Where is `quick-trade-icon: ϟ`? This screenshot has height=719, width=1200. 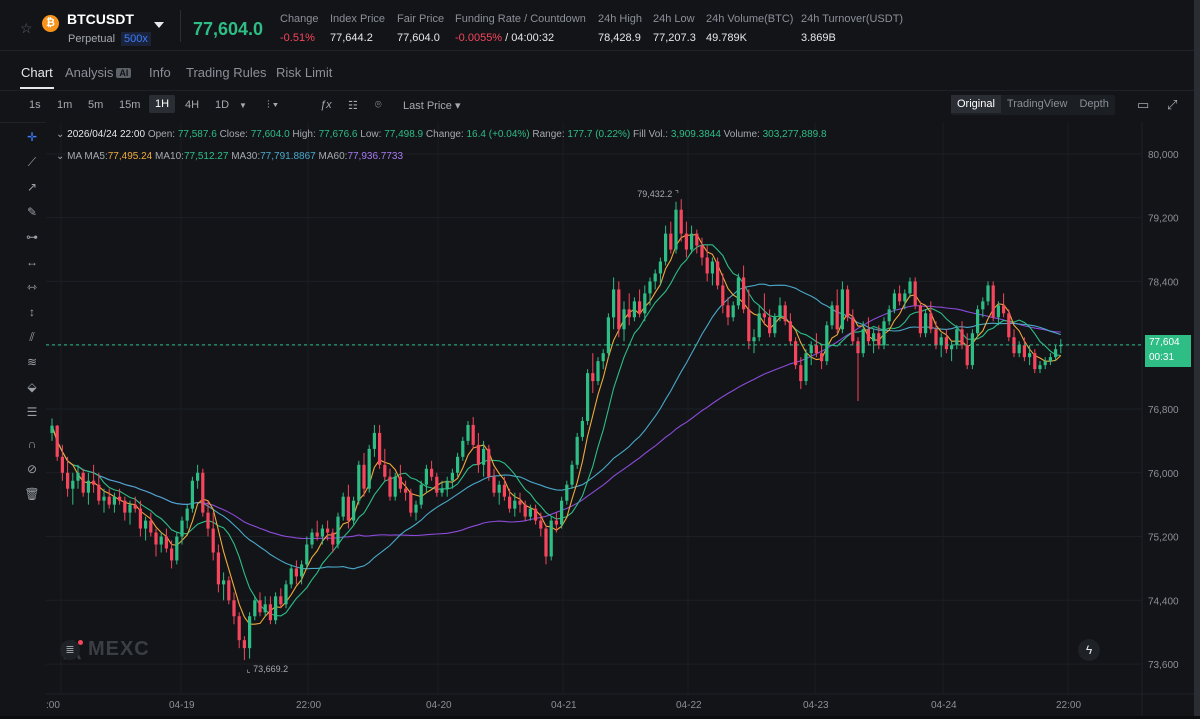
quick-trade-icon: ϟ is located at coordinates (1089, 650).